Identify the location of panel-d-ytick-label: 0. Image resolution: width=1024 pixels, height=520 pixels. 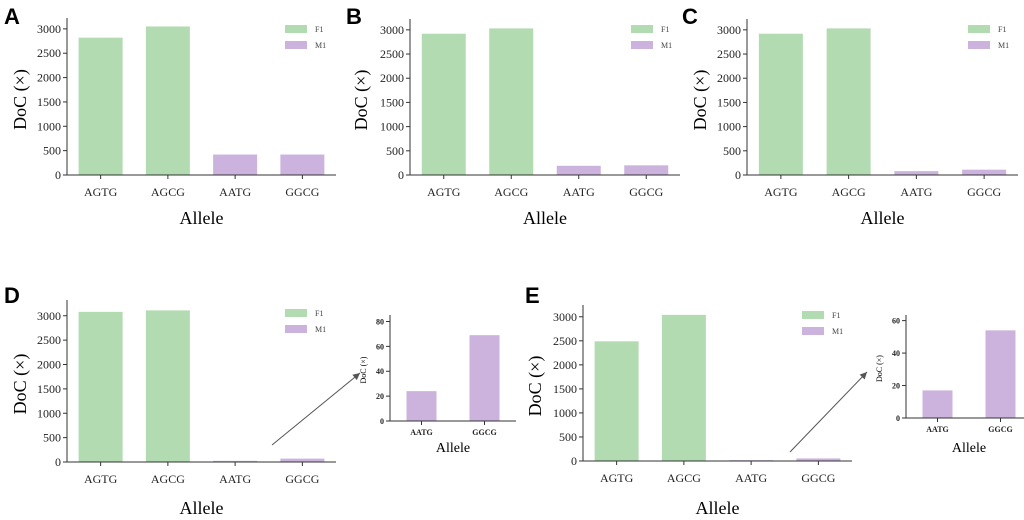
(58, 462).